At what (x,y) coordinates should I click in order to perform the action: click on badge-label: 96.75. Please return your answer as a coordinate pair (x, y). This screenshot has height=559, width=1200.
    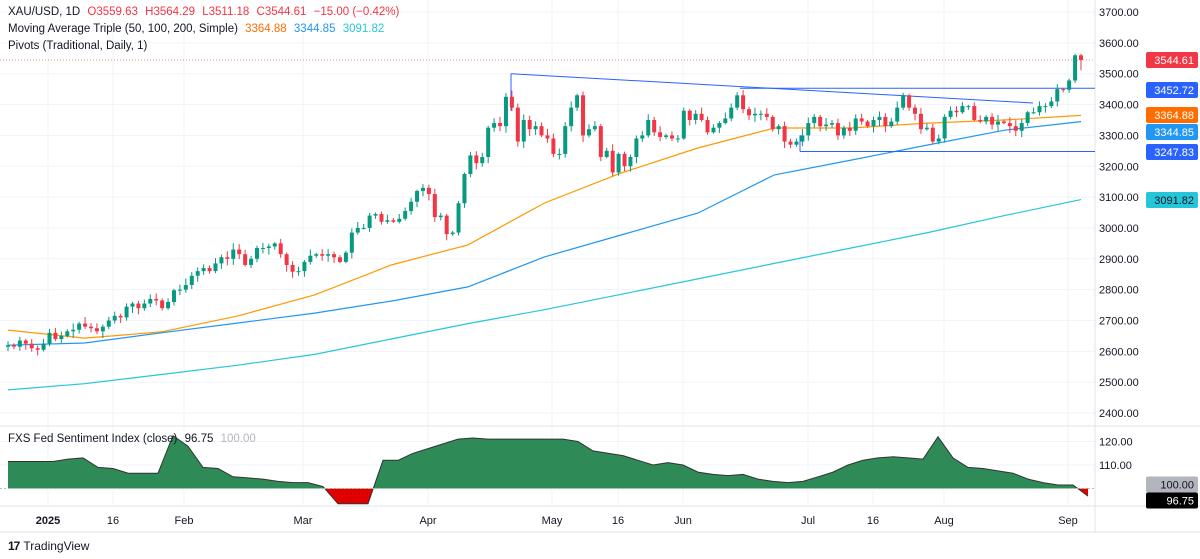
    Looking at the image, I should click on (1180, 502).